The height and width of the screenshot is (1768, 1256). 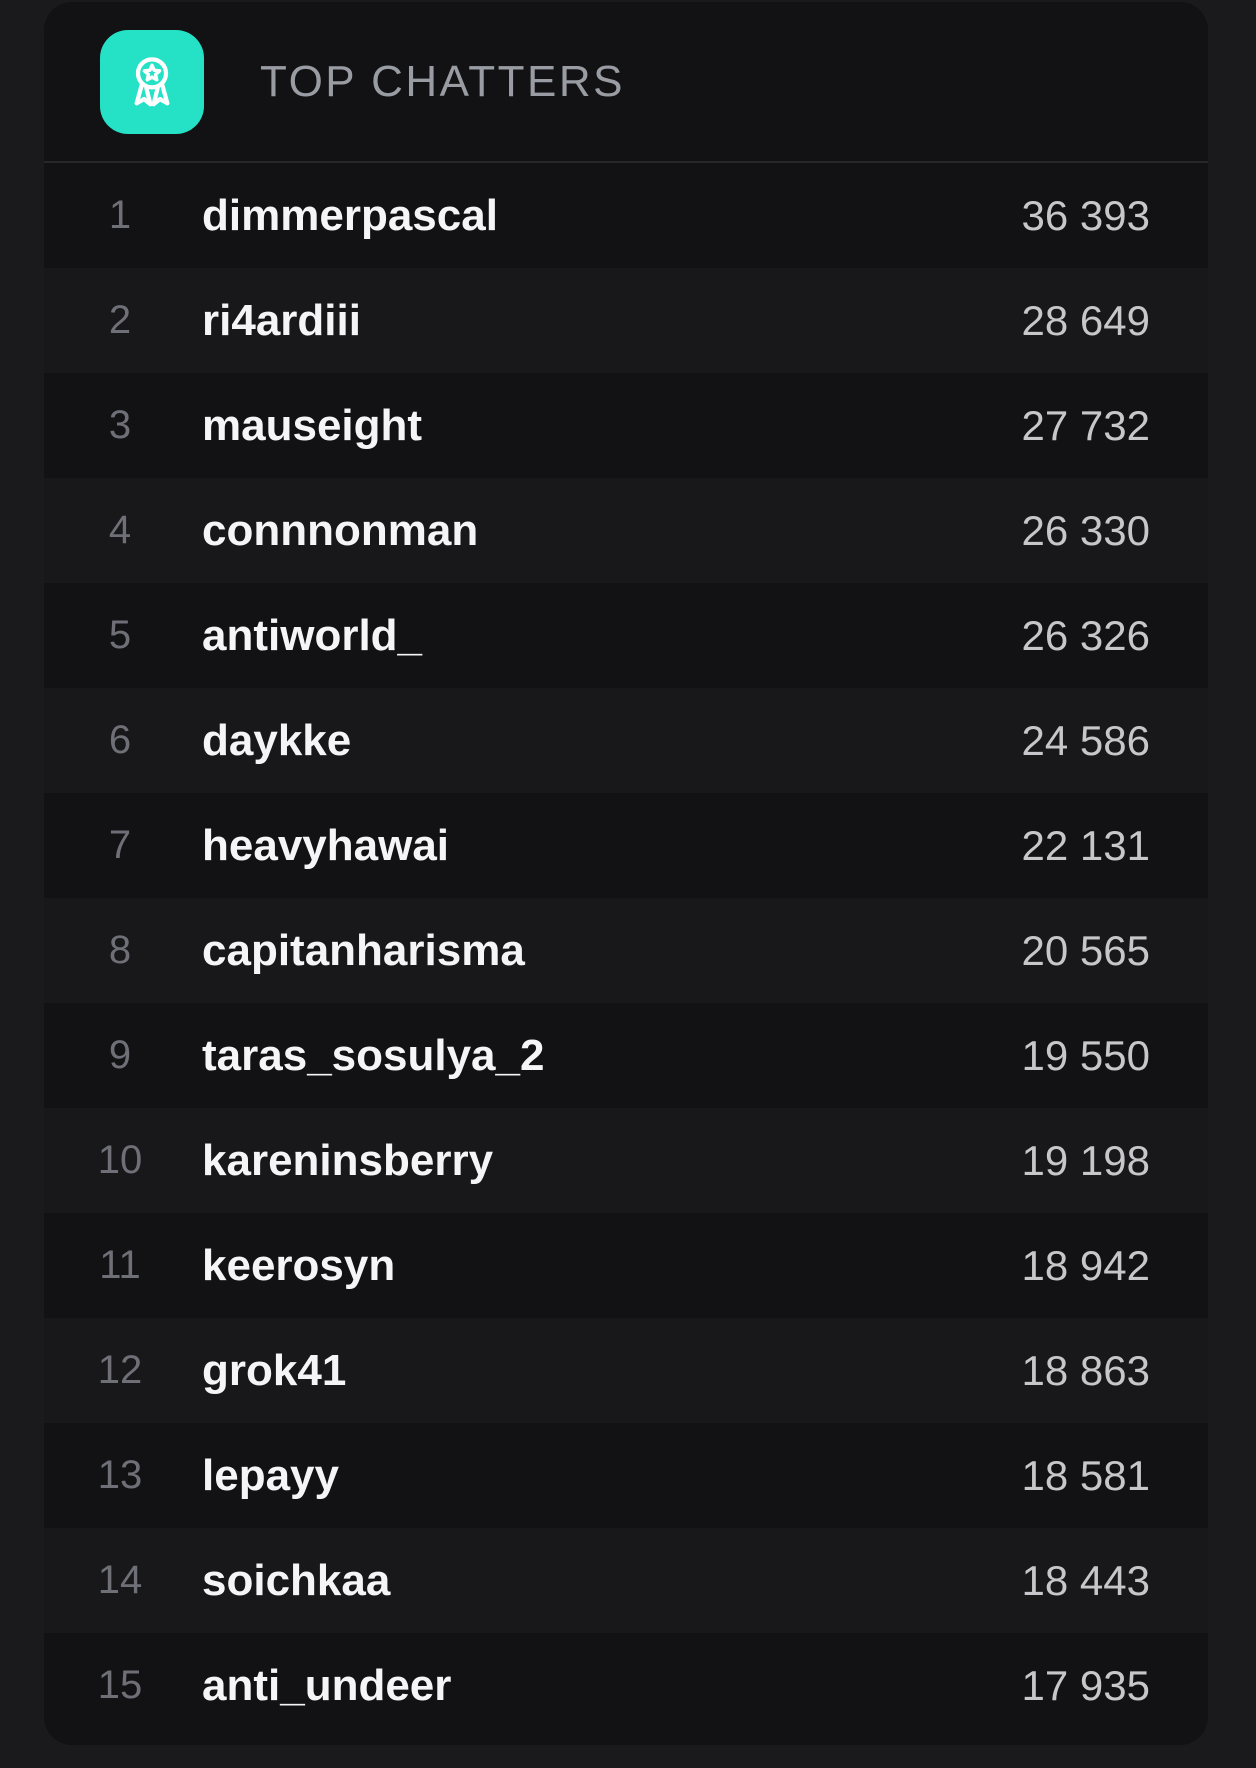 What do you see at coordinates (120, 1370) in the screenshot?
I see `row-rank: 12` at bounding box center [120, 1370].